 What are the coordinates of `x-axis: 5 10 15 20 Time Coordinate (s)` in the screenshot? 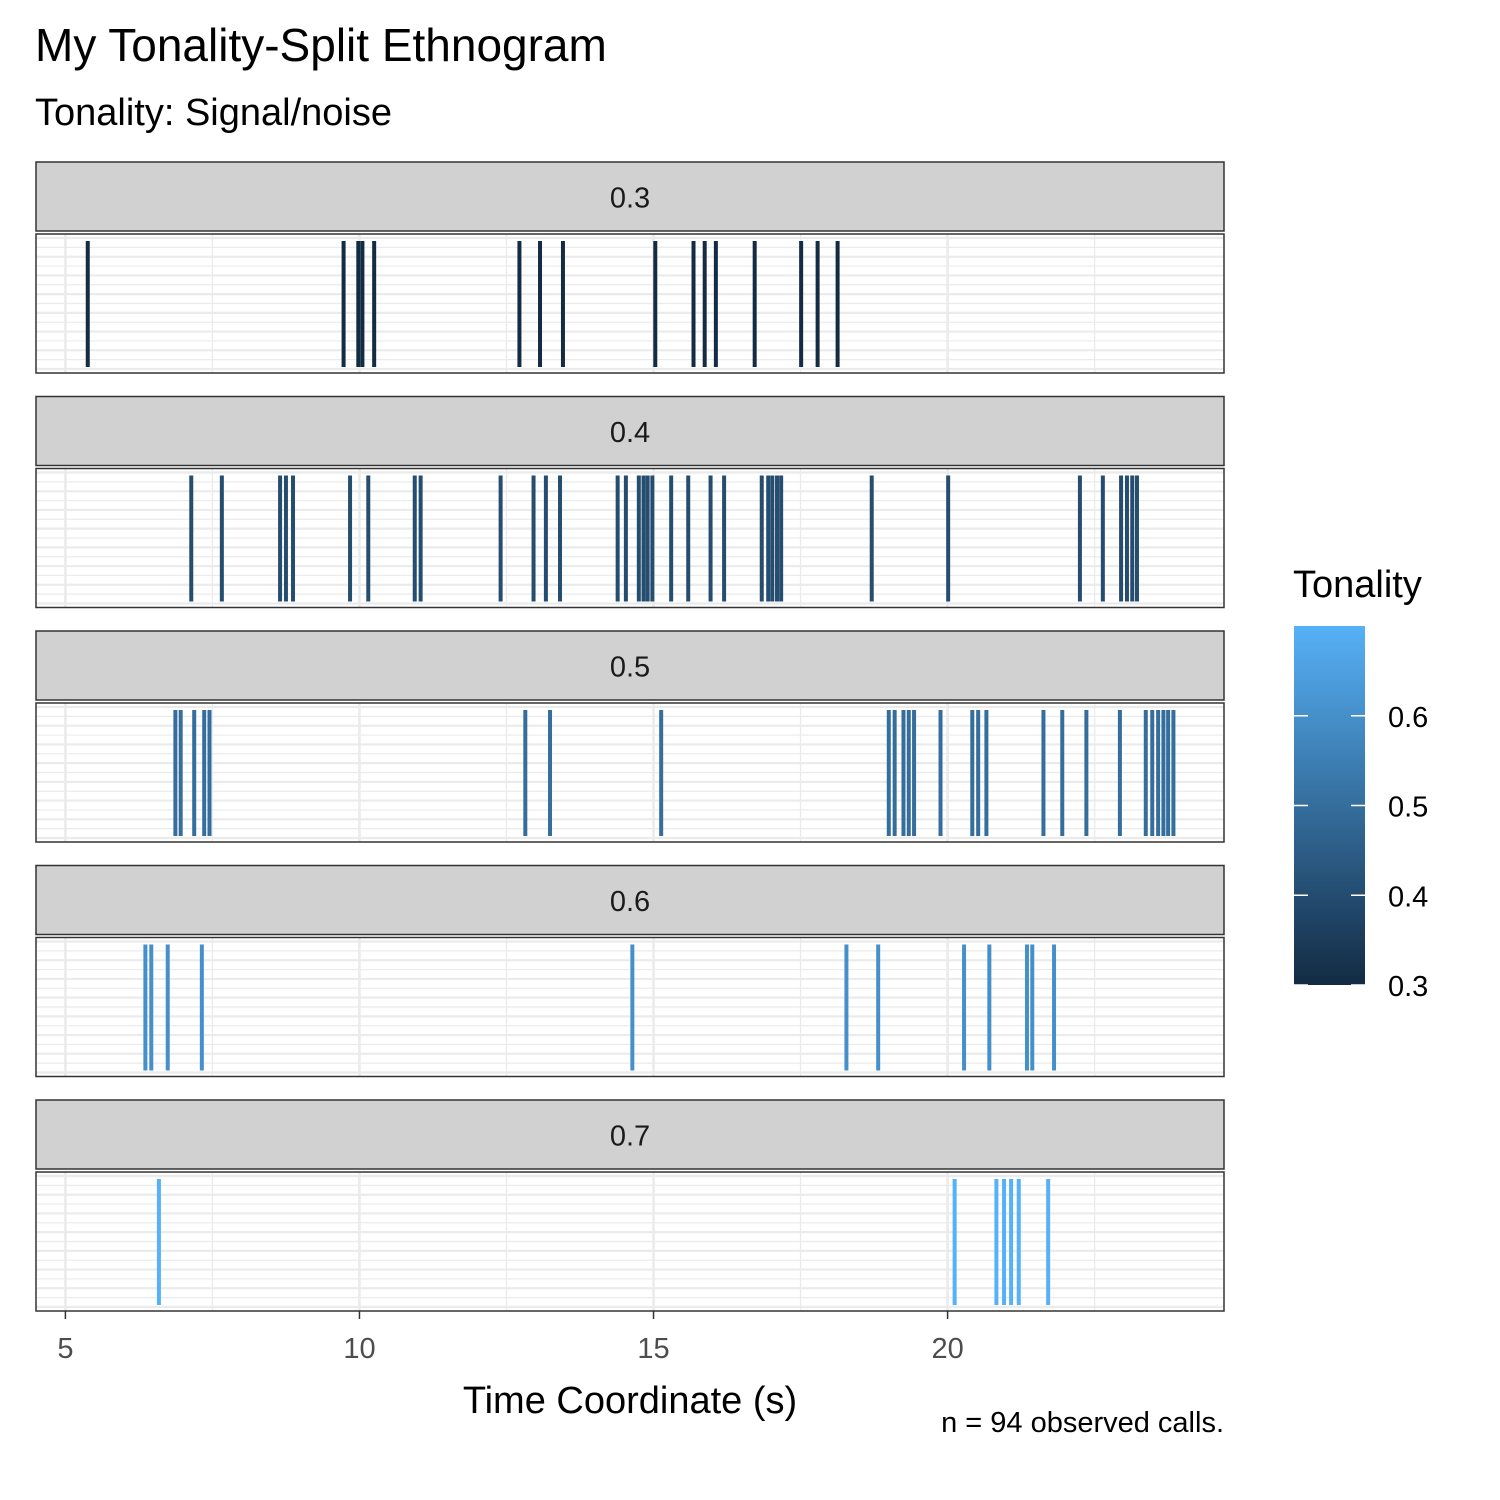 It's located at (510, 1366).